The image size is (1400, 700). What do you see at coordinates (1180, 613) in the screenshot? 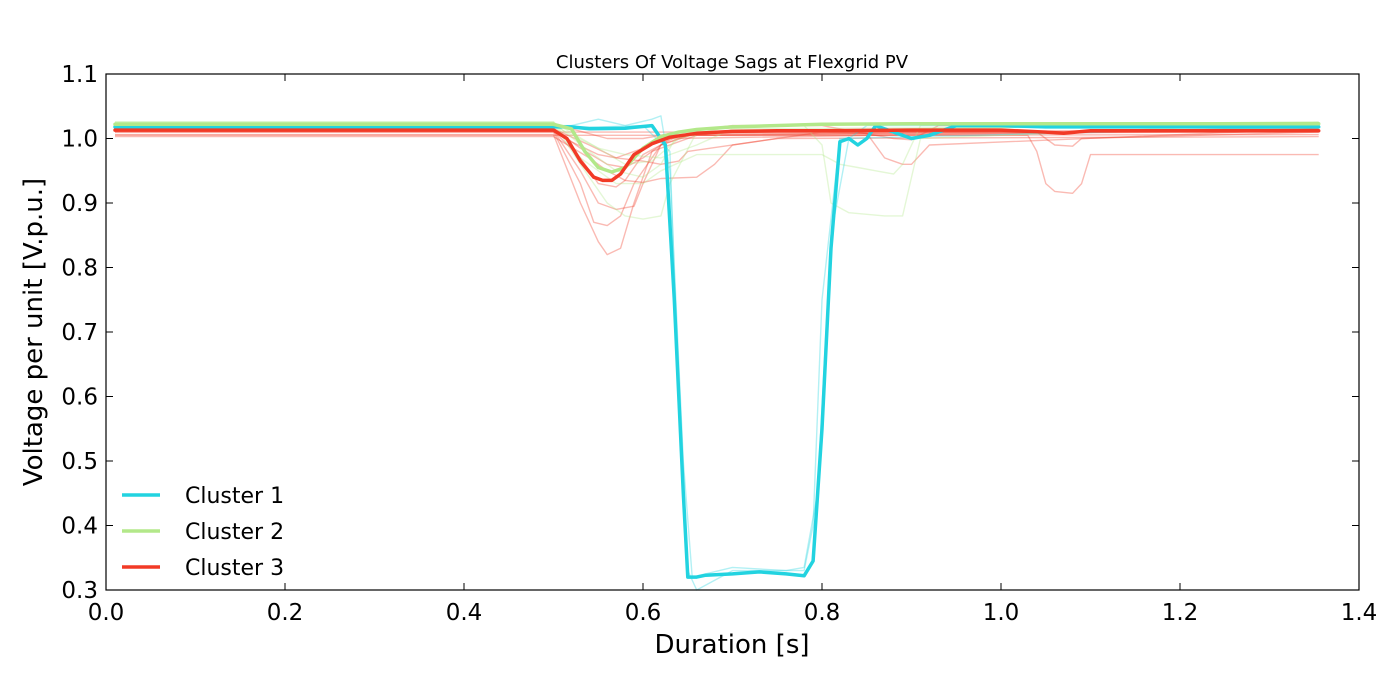
I see `x-tick-label: 1.2` at bounding box center [1180, 613].